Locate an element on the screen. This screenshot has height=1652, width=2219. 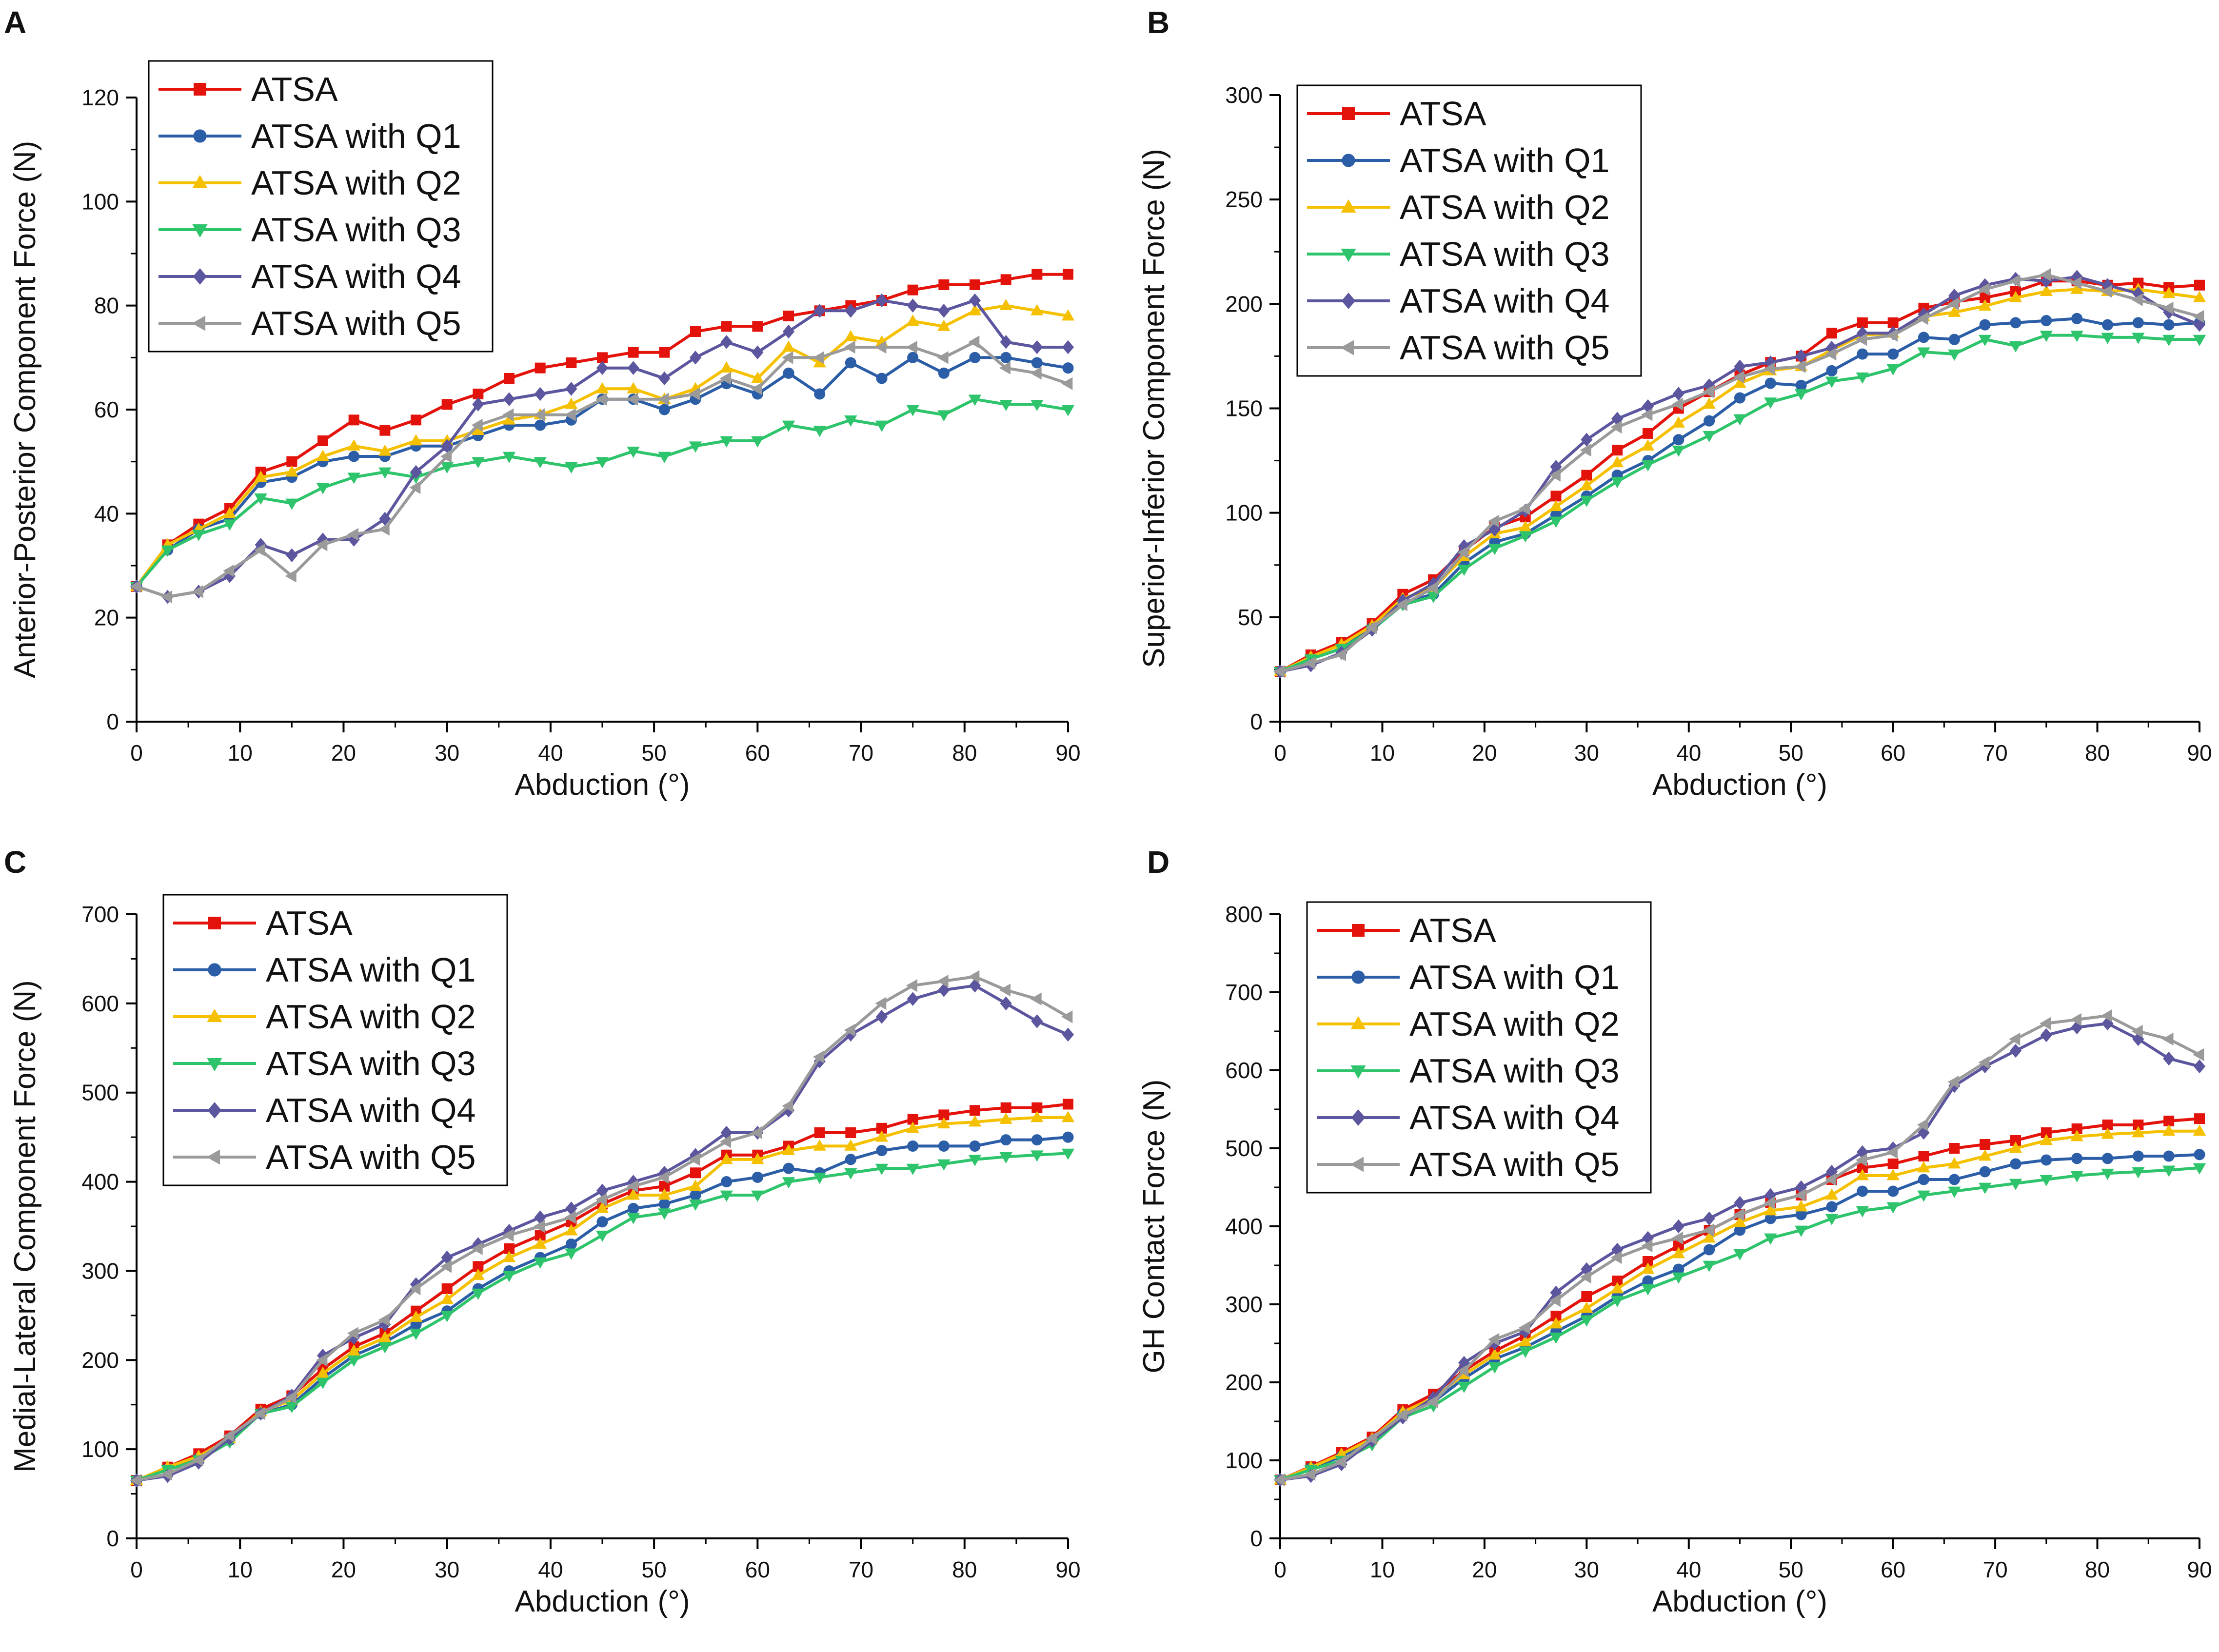
x-tick-label: 50 is located at coordinates (1791, 753).